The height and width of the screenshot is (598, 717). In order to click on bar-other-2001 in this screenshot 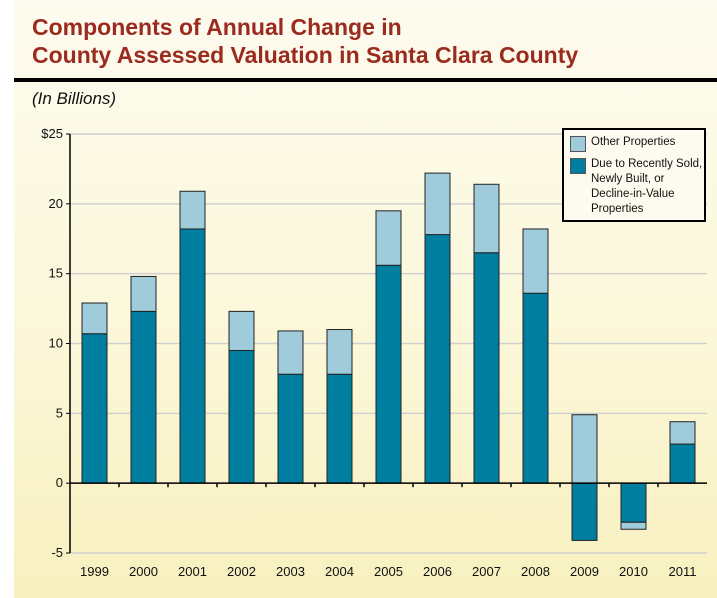, I will do `click(192, 210)`.